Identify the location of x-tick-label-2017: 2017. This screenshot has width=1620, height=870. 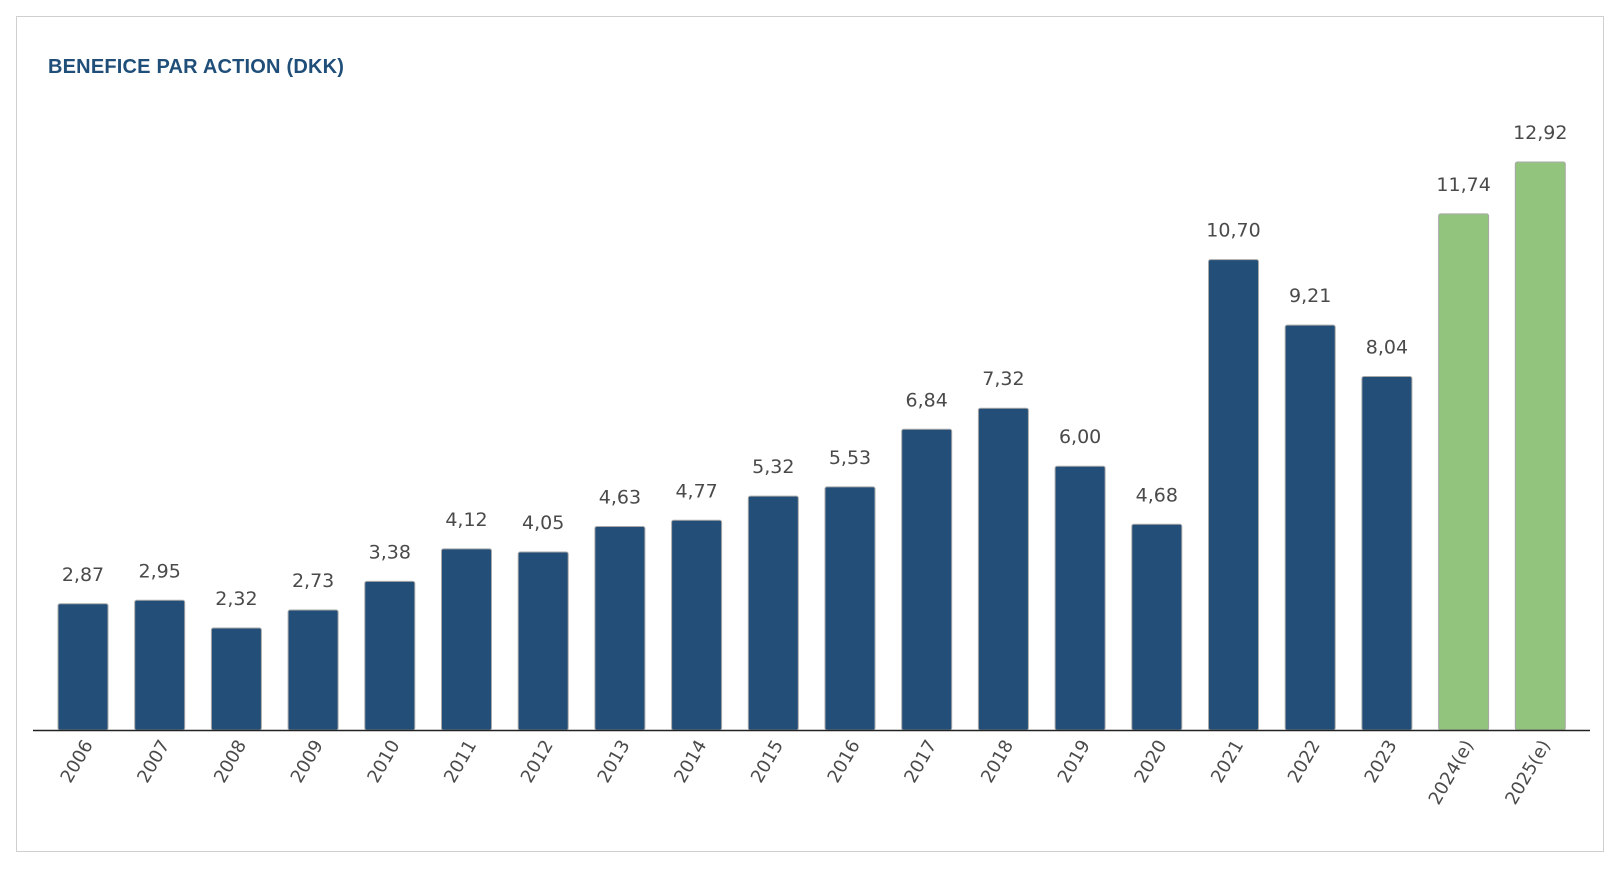
(920, 762).